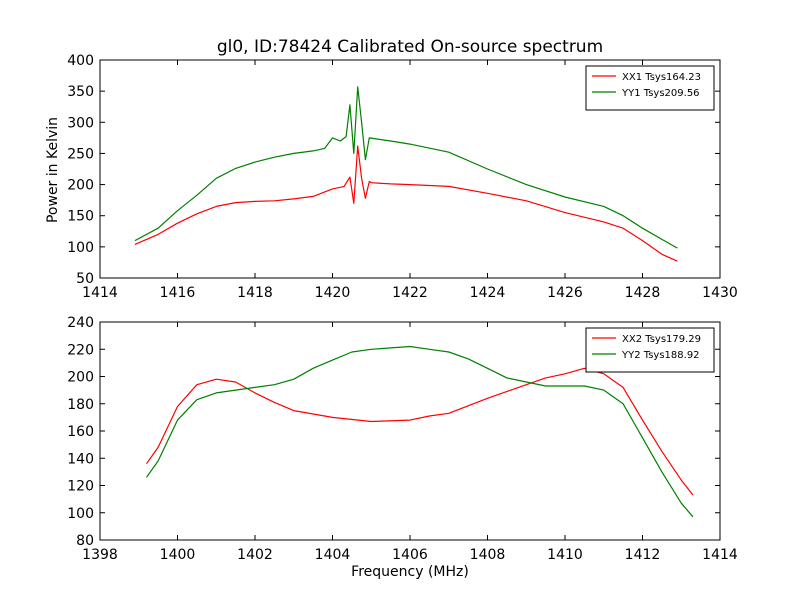 Image resolution: width=800 pixels, height=604 pixels. What do you see at coordinates (80, 92) in the screenshot?
I see `y-tick-label: 350` at bounding box center [80, 92].